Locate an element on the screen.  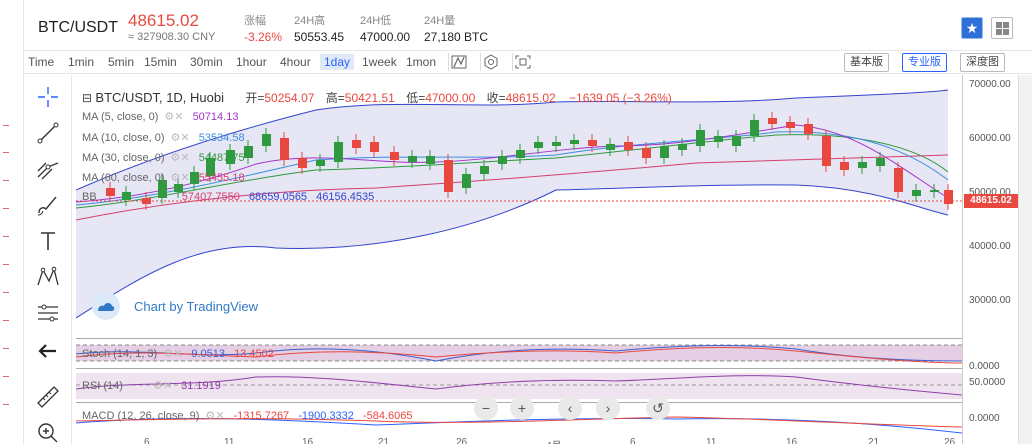
back-arrow-icon is located at coordinates (48, 351).